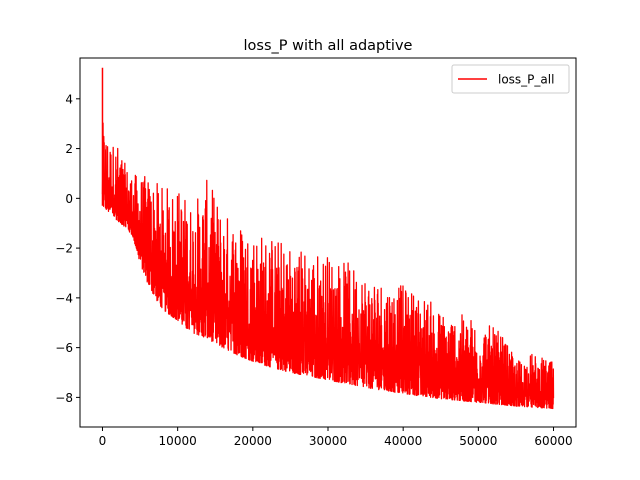  Describe the element at coordinates (103, 441) in the screenshot. I see `x-tick-label: 0` at that location.